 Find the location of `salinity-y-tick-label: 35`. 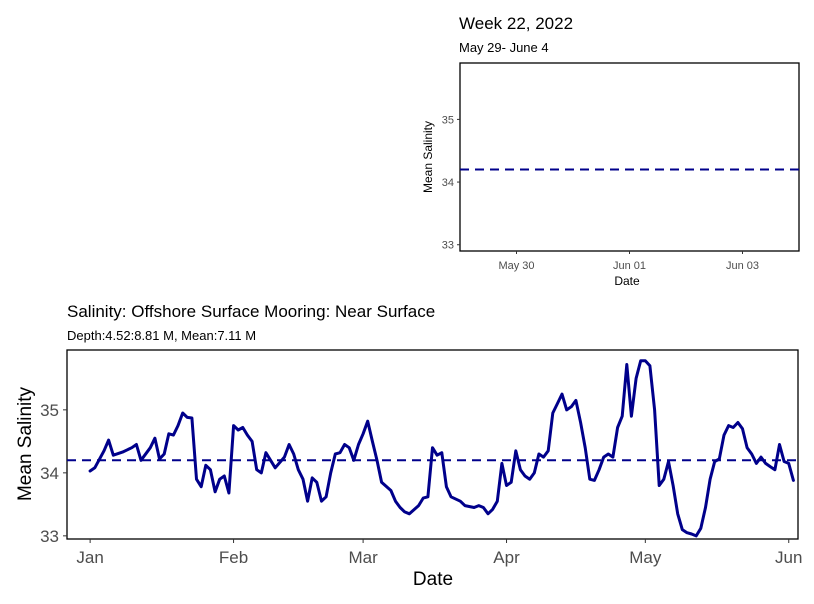

salinity-y-tick-label: 35 is located at coordinates (49, 410).